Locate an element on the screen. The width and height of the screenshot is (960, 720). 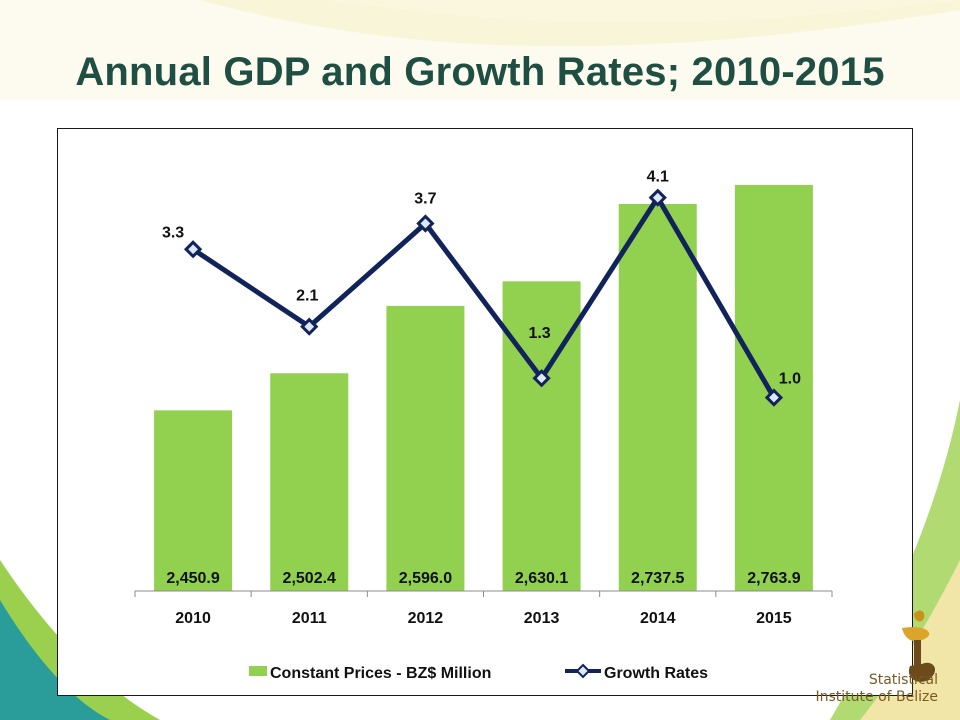
x-tick-label-2015: 2015 is located at coordinates (774, 618).